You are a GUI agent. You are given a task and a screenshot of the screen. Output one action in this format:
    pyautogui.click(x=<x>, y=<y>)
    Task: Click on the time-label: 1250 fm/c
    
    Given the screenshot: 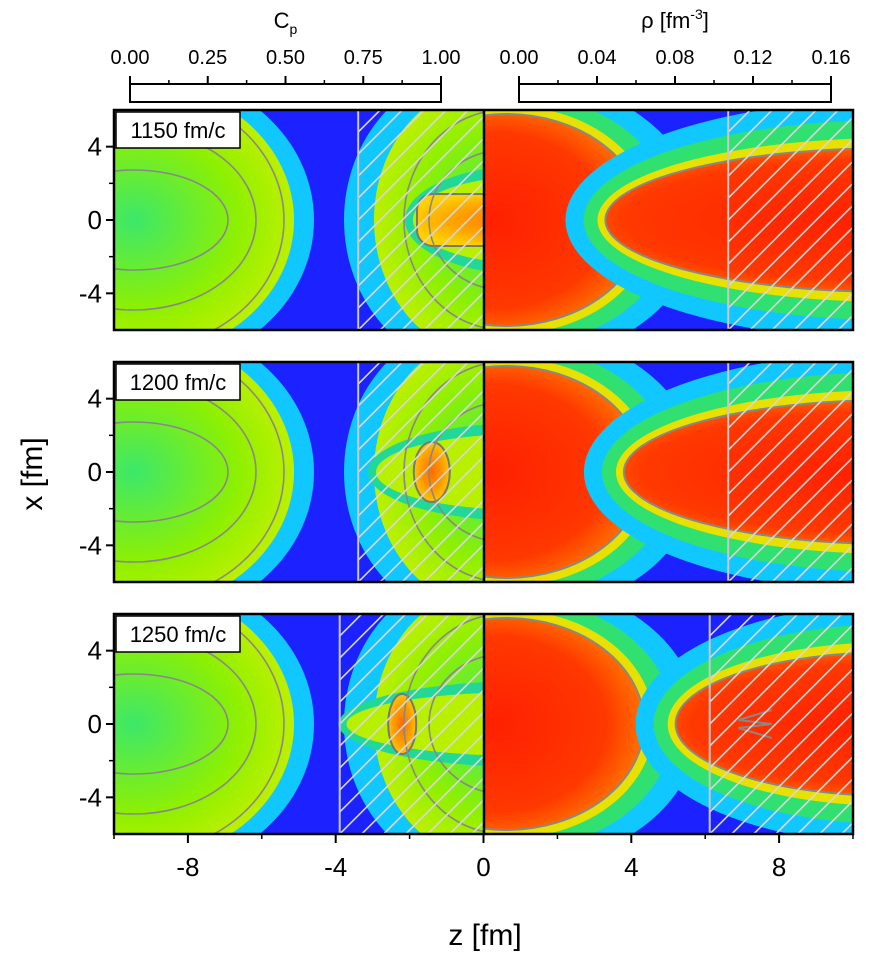 What is the action you would take?
    pyautogui.click(x=178, y=634)
    